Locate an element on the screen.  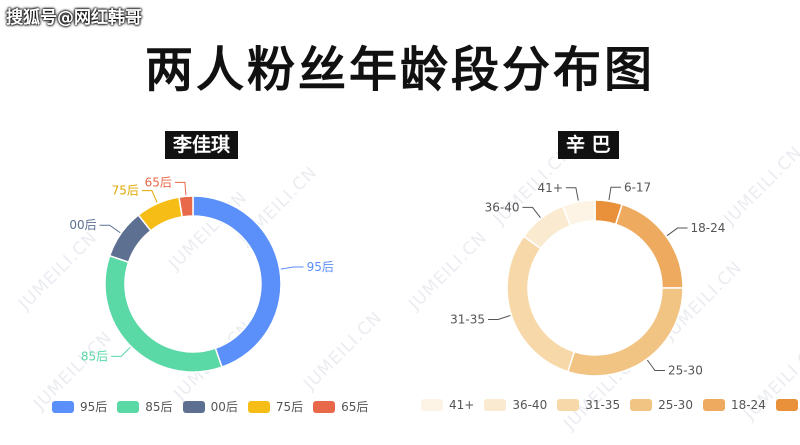
legend-label: 65后 is located at coordinates (355, 407).